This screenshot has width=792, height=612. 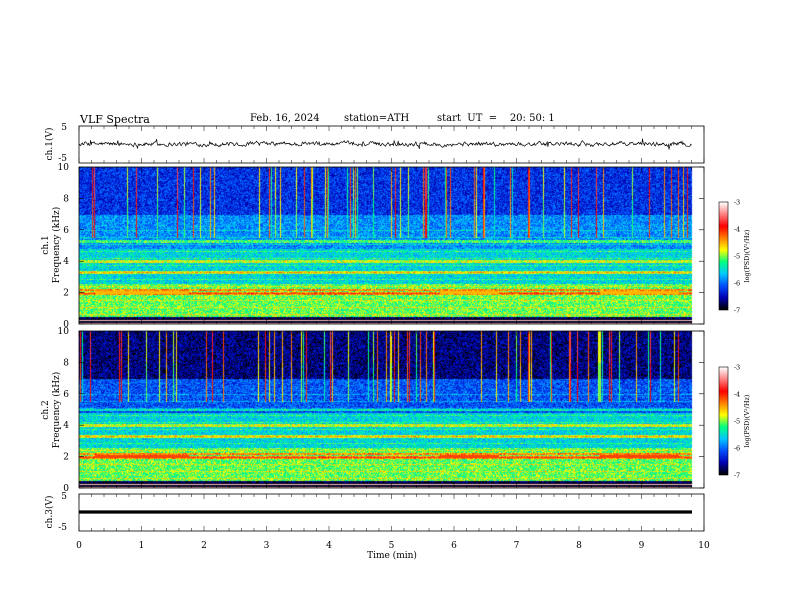 I want to click on start-time-label: start UT = 20: 50: 1, so click(x=496, y=118).